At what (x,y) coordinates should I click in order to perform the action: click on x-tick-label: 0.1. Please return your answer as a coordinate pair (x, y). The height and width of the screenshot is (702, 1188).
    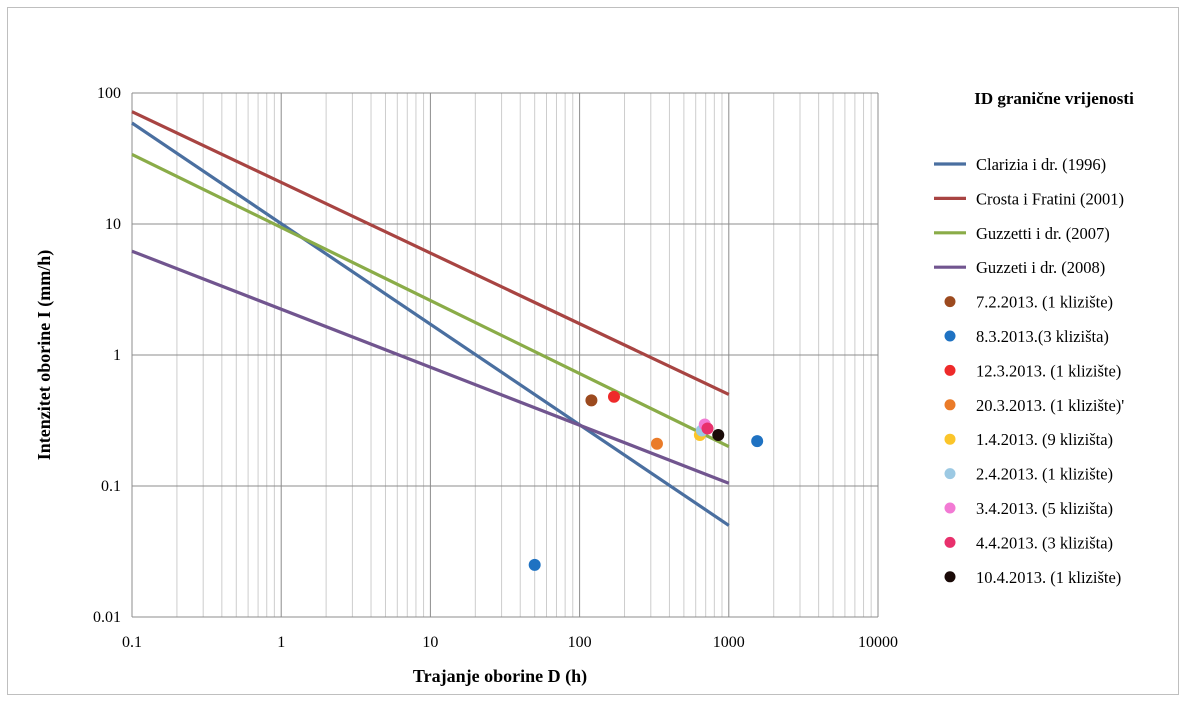
    Looking at the image, I should click on (132, 642).